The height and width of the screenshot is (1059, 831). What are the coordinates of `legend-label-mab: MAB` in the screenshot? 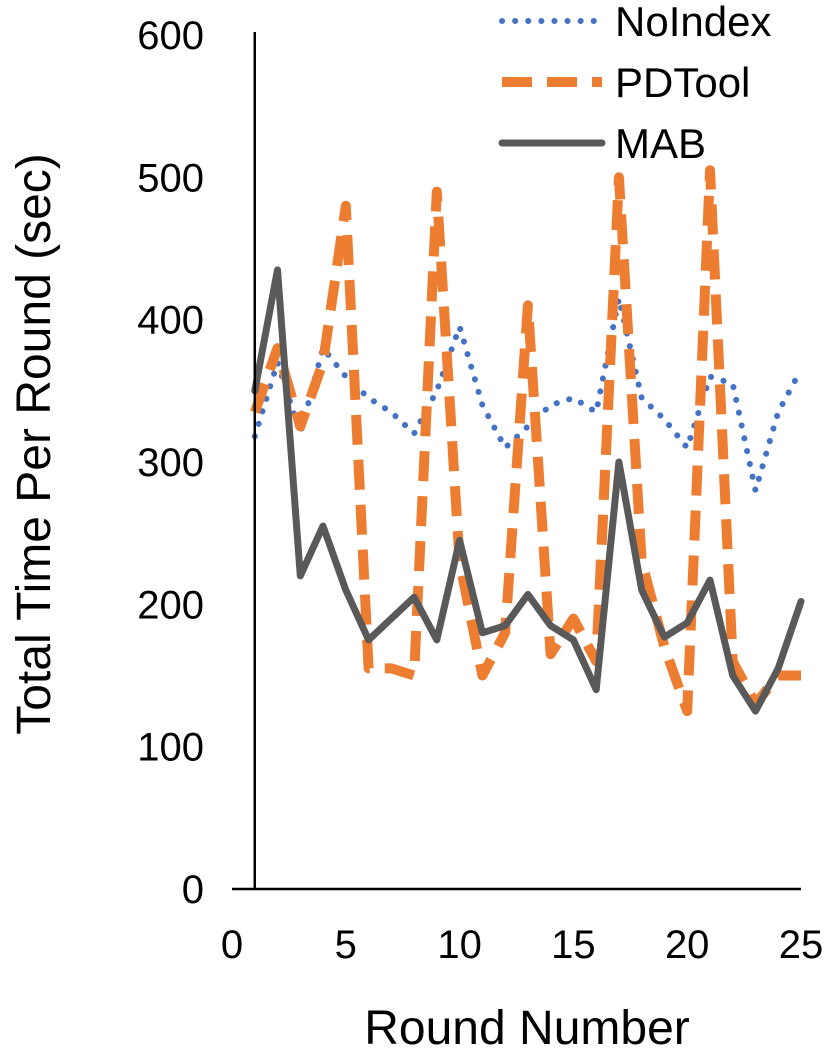 It's located at (660, 143).